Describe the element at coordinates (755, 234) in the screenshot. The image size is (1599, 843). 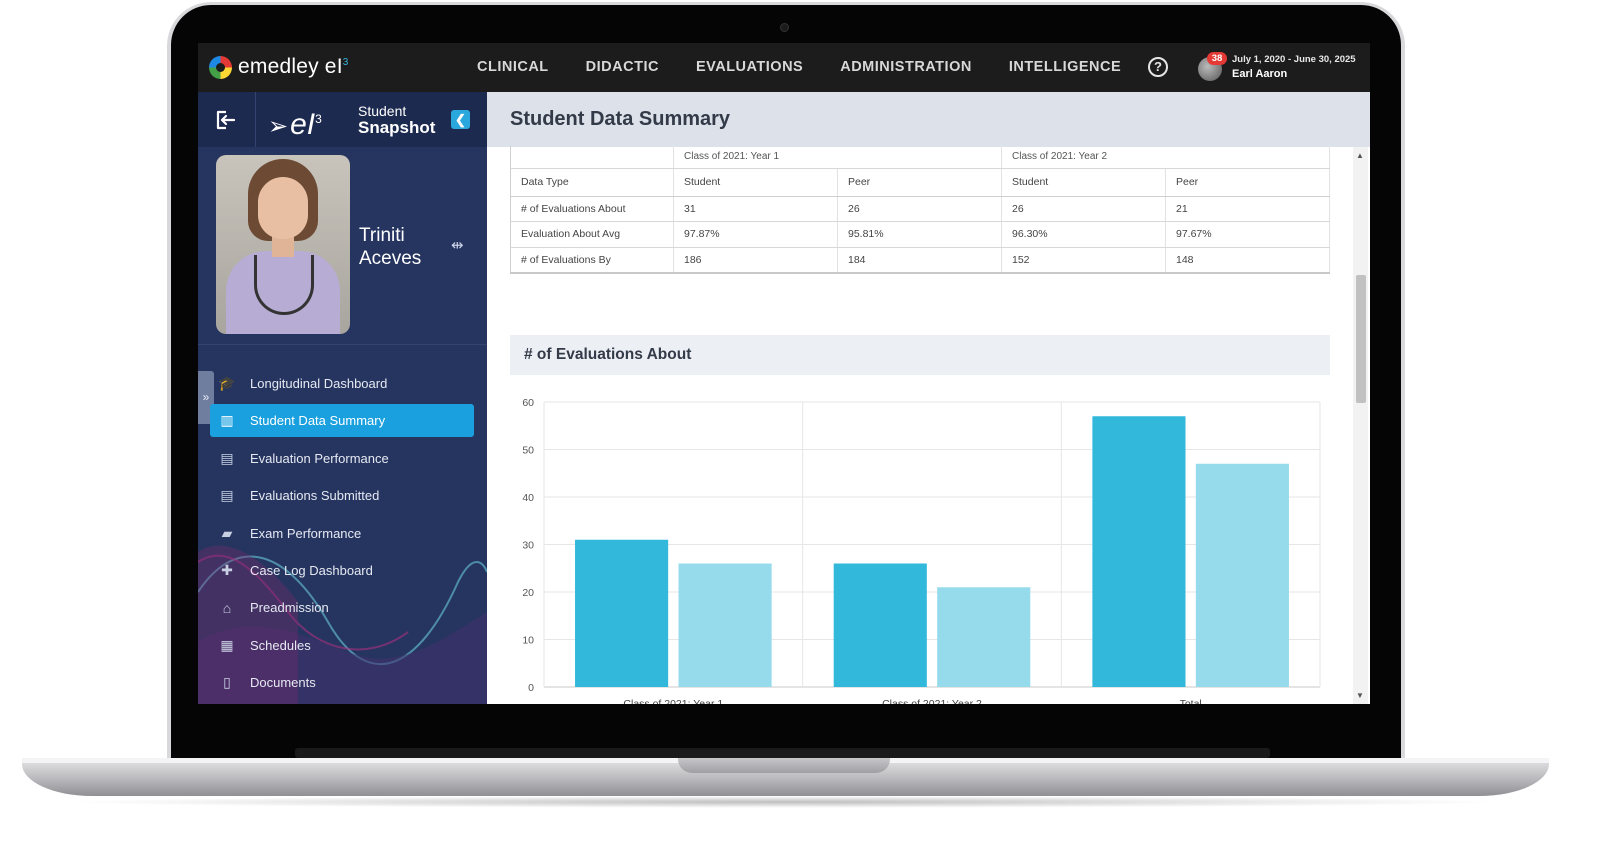
I see `table-cell: 97.87%` at that location.